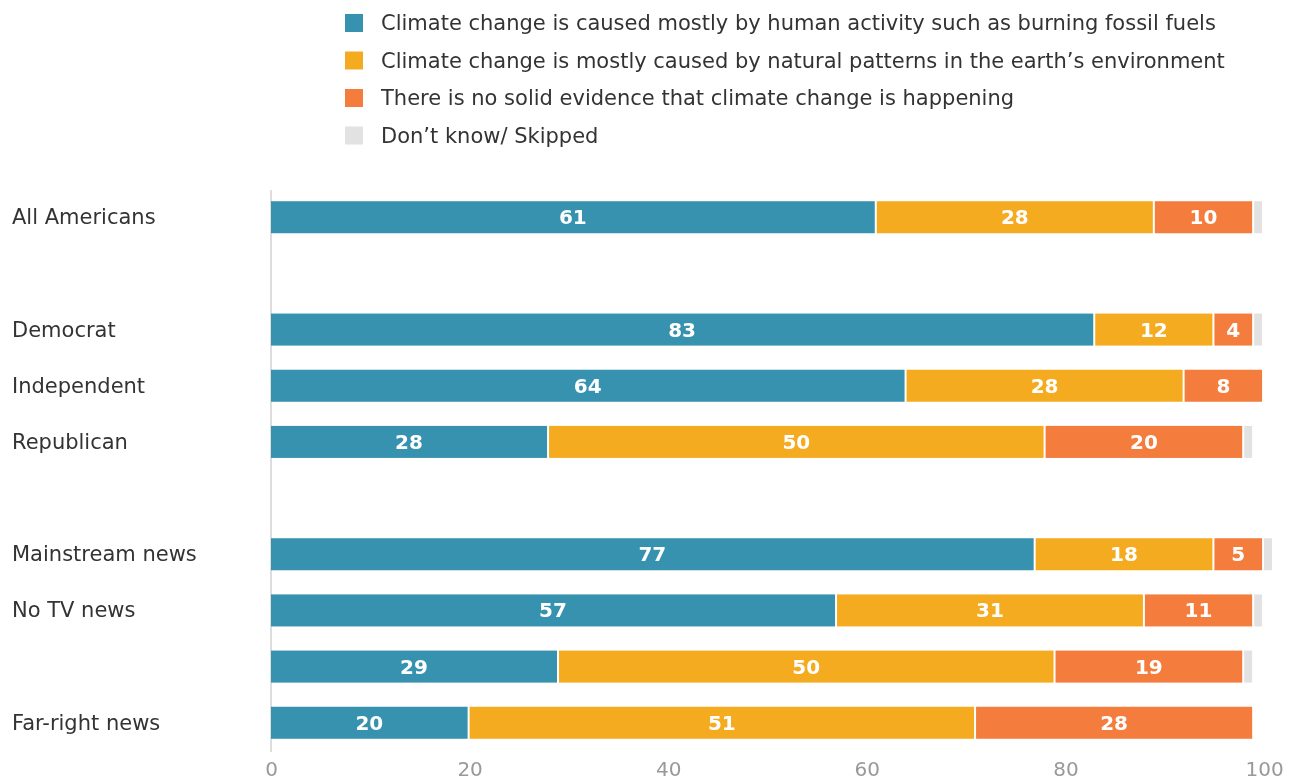 This screenshot has width=1295, height=782. What do you see at coordinates (867, 769) in the screenshot?
I see `x-tick-label: 60` at bounding box center [867, 769].